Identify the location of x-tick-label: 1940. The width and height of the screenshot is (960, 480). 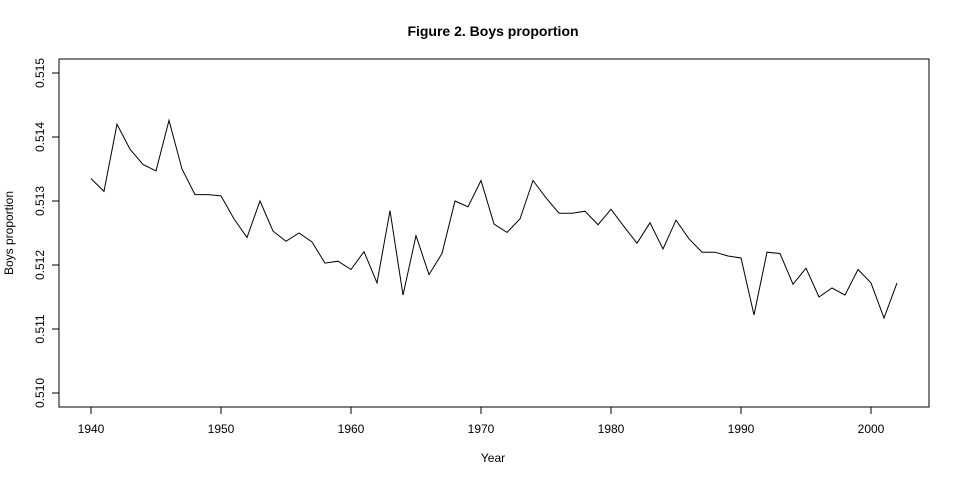
(91, 429).